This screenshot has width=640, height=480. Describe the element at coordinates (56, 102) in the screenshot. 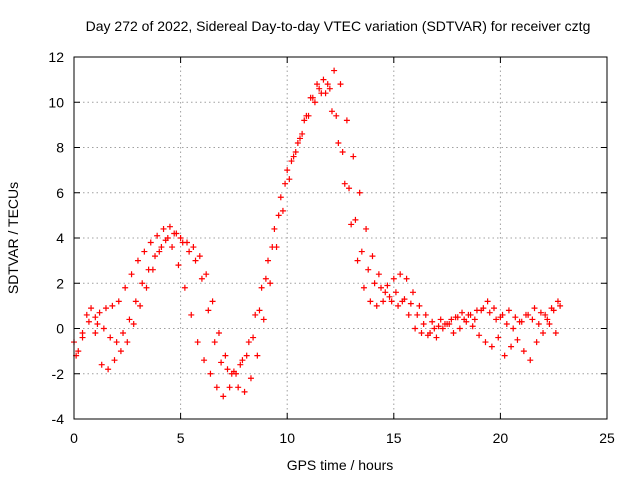

I see `y-tick-label: 10` at that location.